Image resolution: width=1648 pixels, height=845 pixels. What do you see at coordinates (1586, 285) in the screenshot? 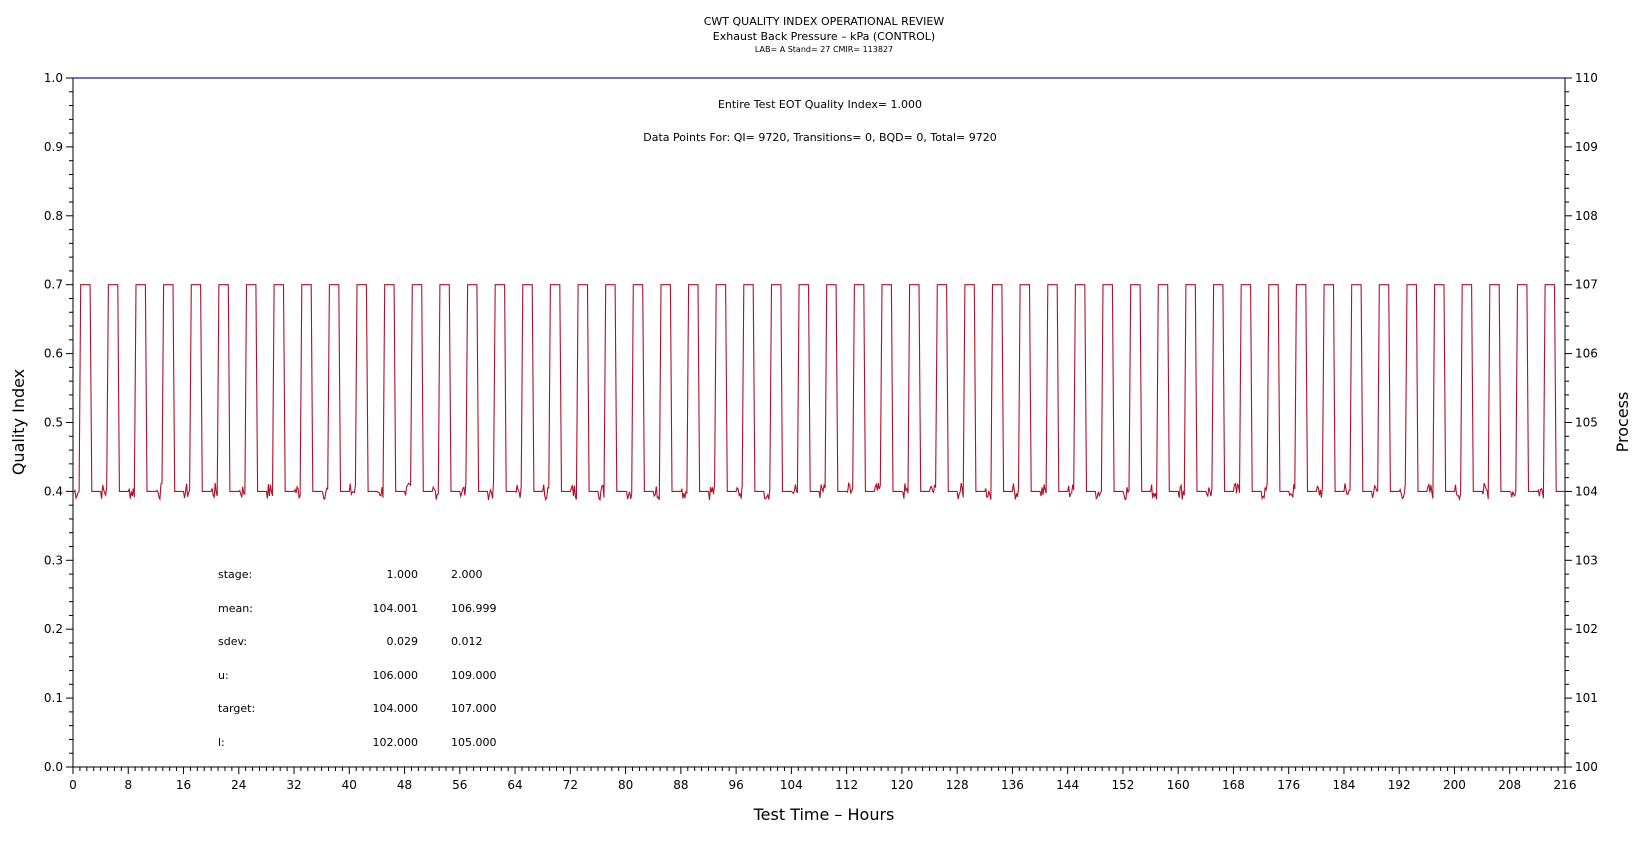
I see `y-right-tick-label: 107` at bounding box center [1586, 285].